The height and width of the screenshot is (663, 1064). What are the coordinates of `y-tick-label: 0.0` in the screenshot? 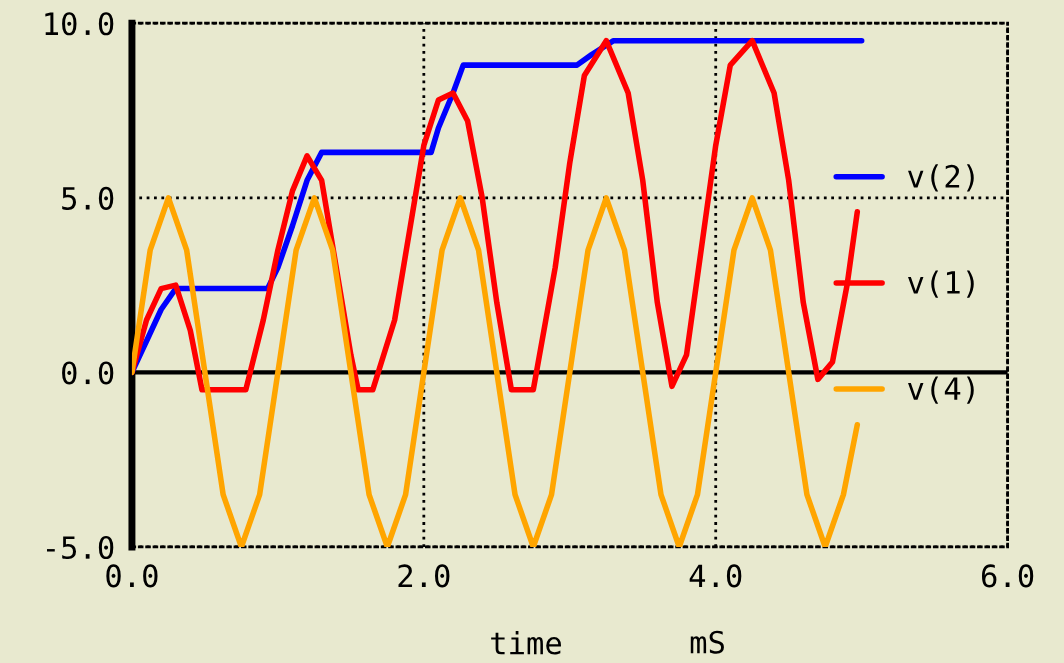 It's located at (88, 373).